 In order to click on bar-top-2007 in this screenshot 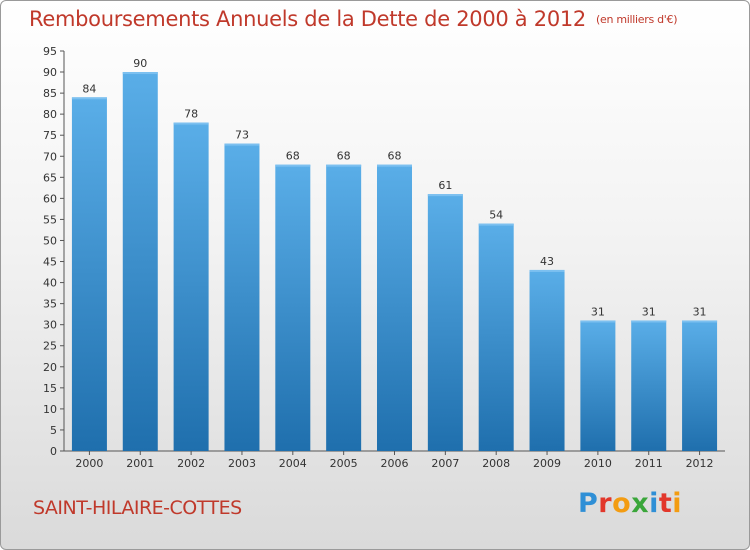, I will do `click(445, 195)`.